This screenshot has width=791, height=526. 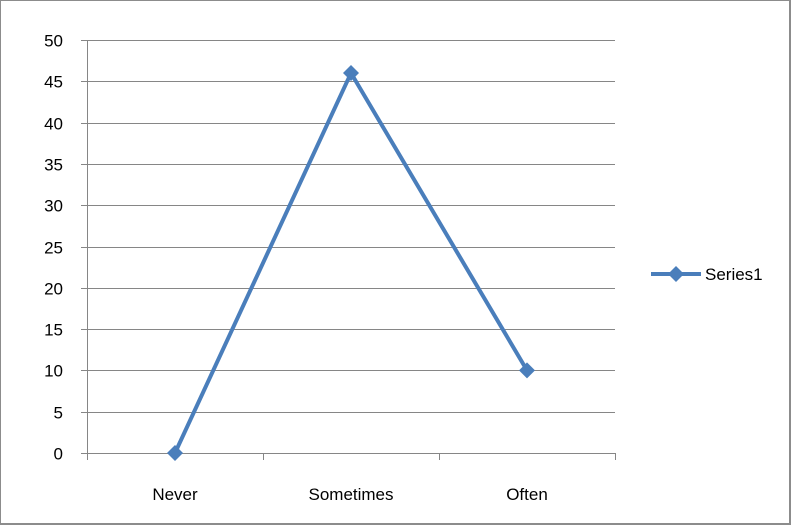 I want to click on x-tick-label-sometimes: Sometimes, so click(x=350, y=494).